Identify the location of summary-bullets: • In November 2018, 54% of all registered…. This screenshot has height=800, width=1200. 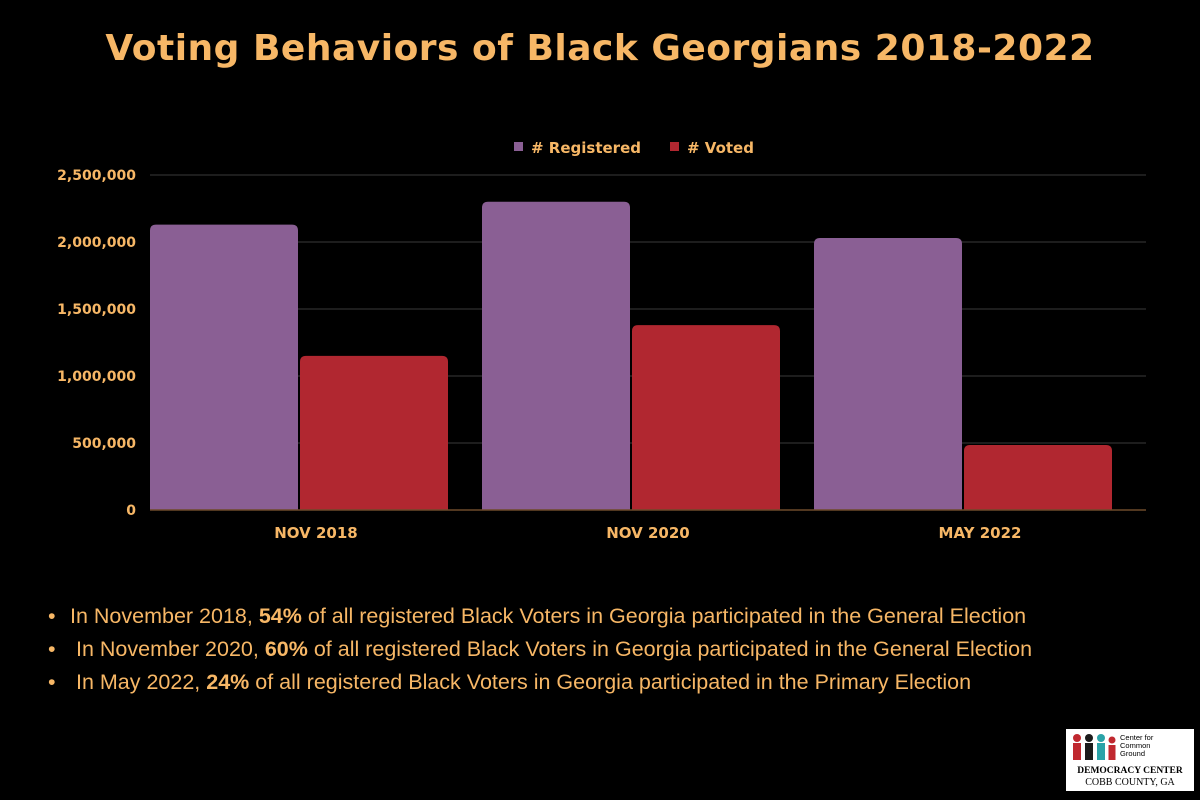
(540, 649).